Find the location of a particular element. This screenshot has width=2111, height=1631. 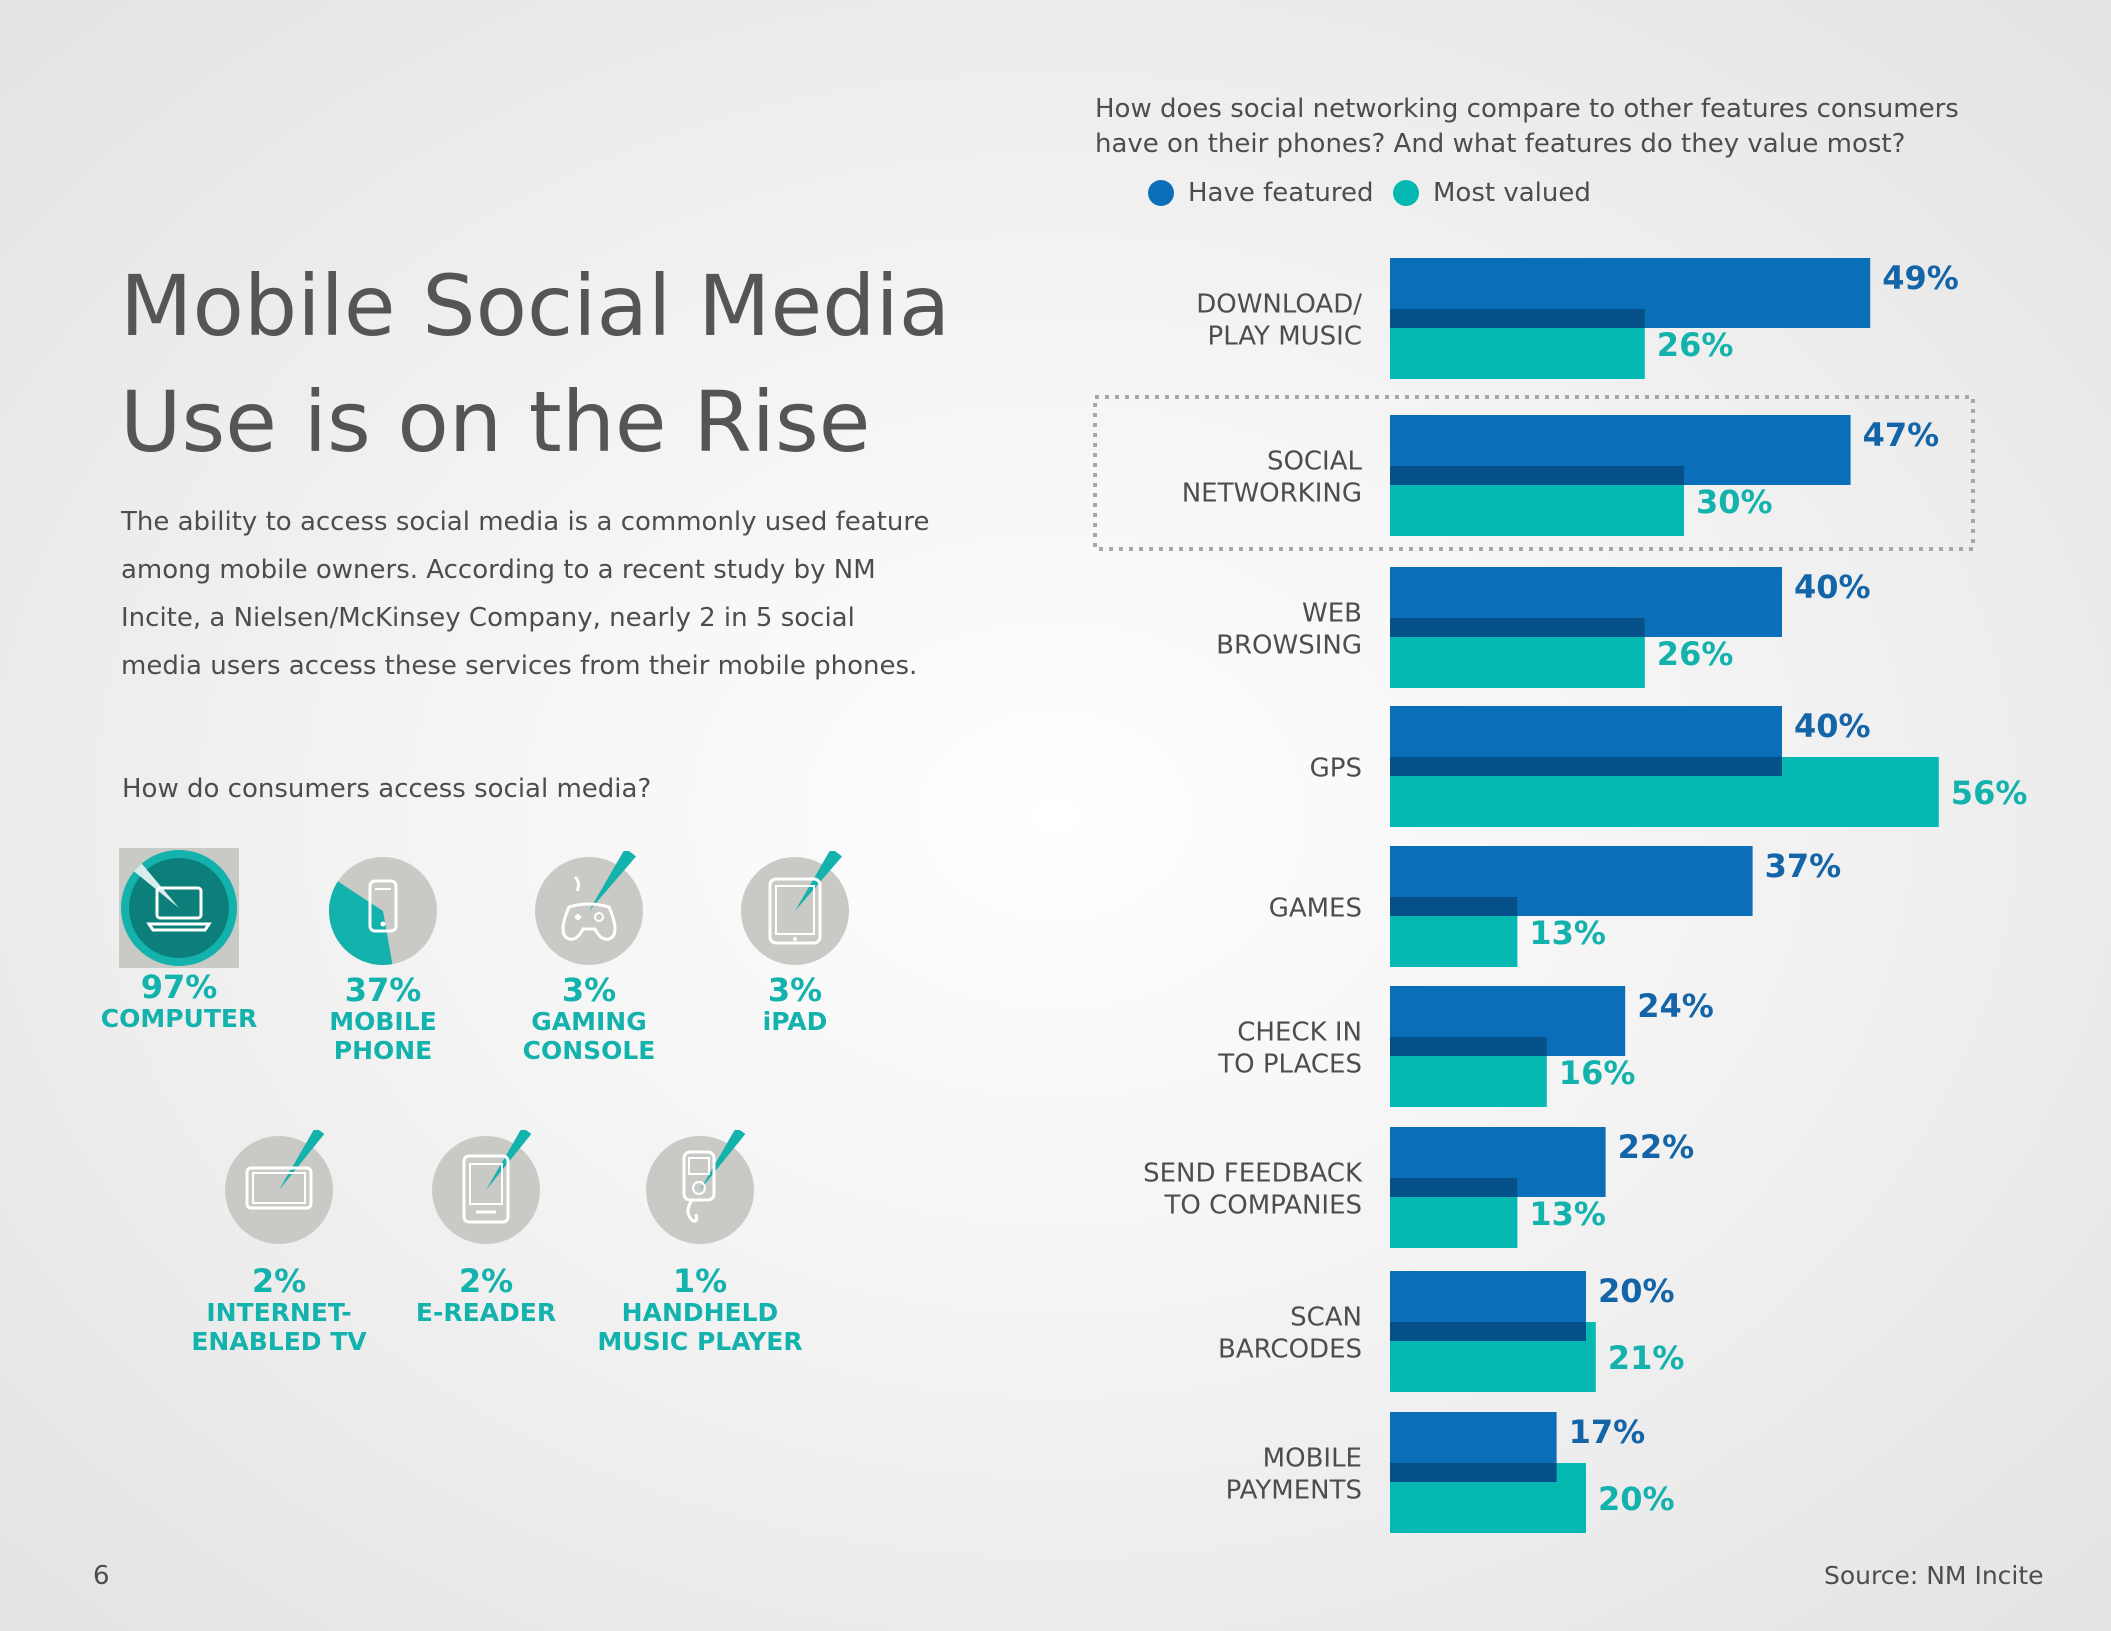

category-label: GPS is located at coordinates (1336, 769).